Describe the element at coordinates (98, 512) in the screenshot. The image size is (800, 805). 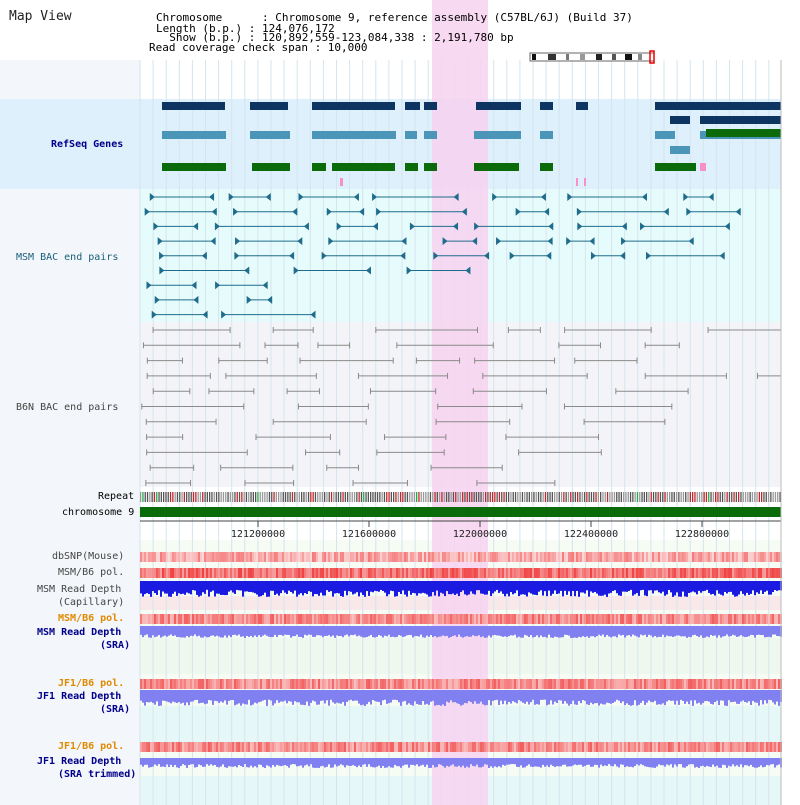
I see `track-label-chromosome: chromosome 9` at that location.